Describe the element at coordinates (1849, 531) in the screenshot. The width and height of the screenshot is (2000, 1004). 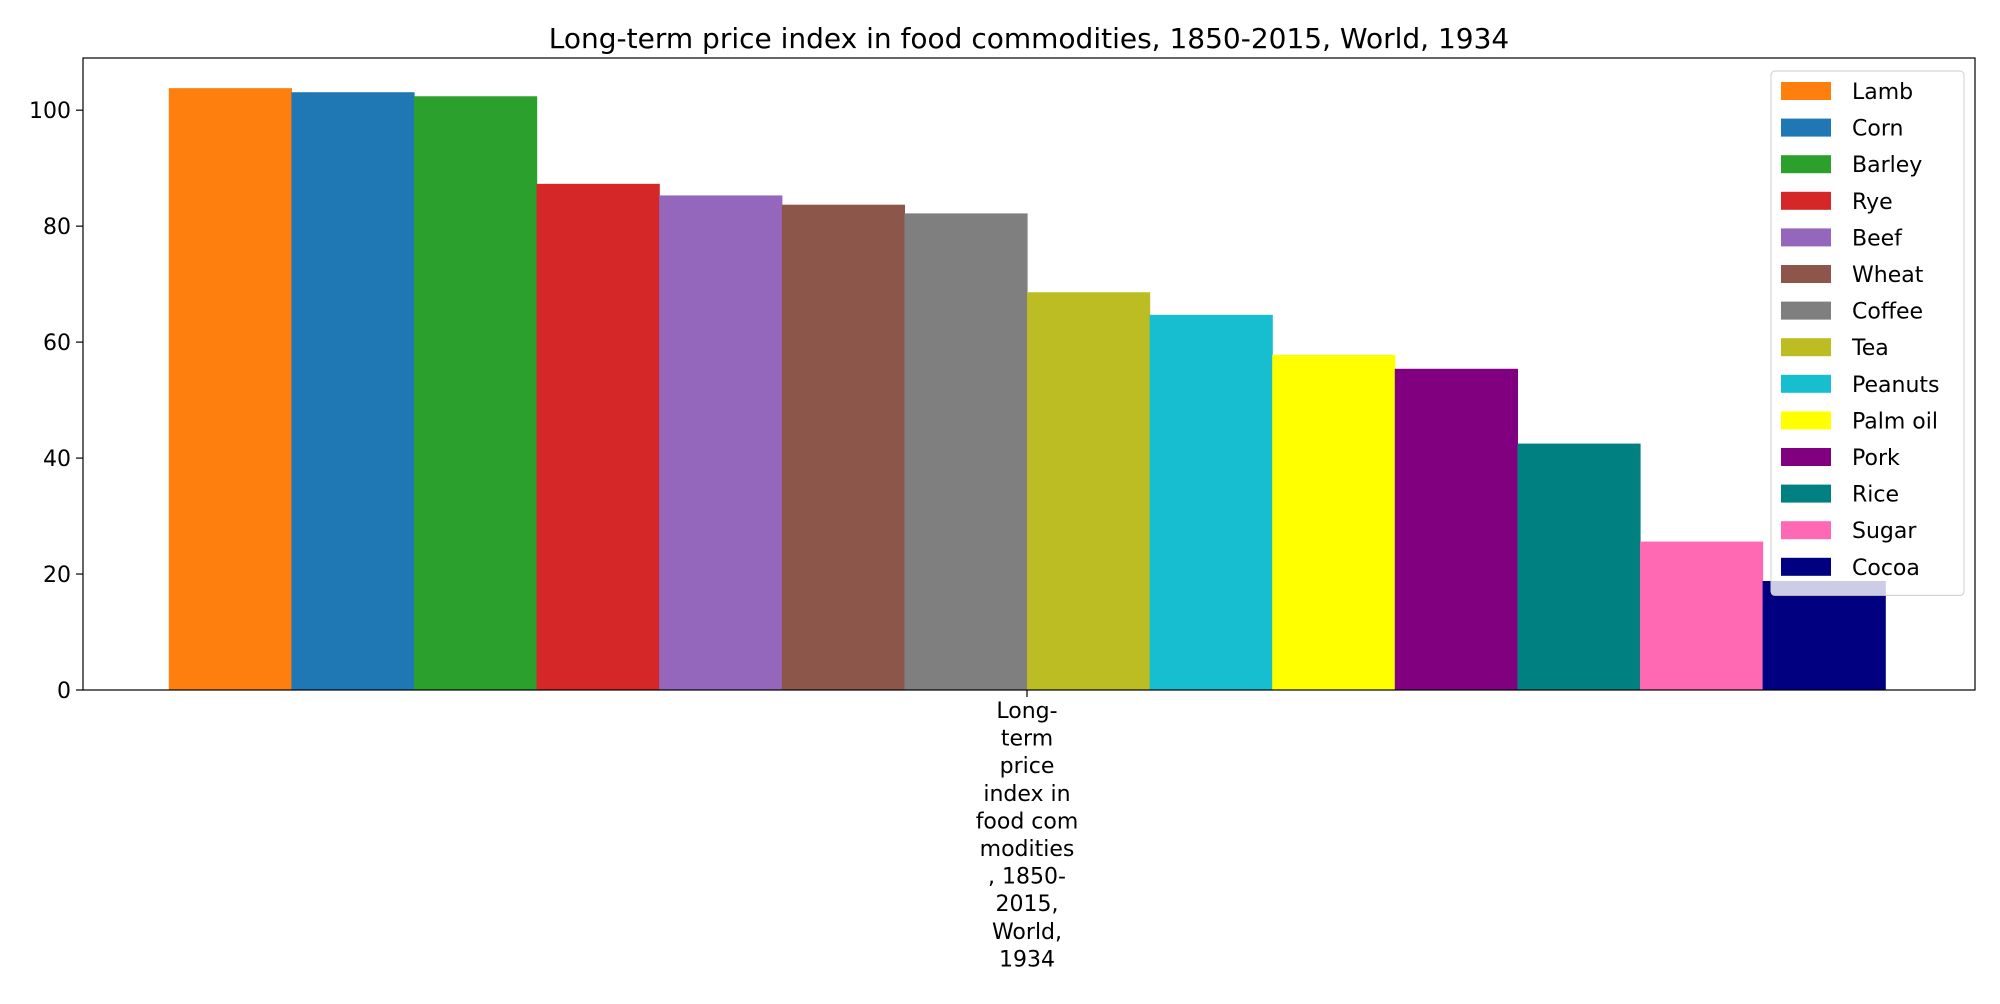
I see `legend-item-sugar: Sugar` at that location.